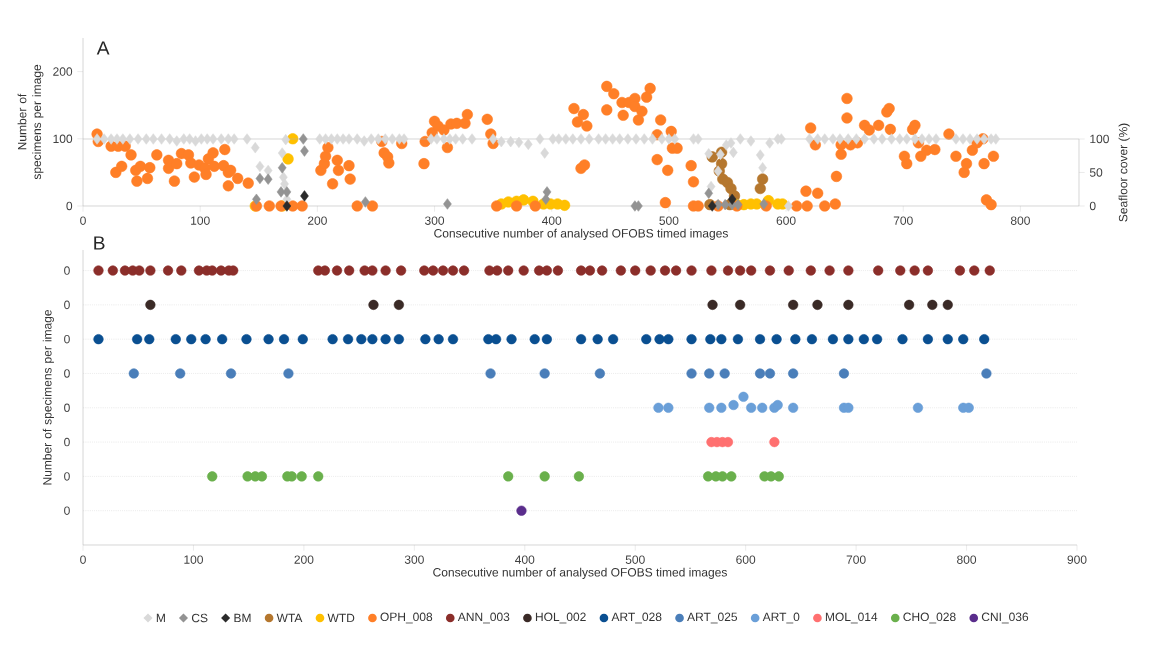  I want to click on y2-axis-title: Seafloor cover (%), so click(1124, 172).